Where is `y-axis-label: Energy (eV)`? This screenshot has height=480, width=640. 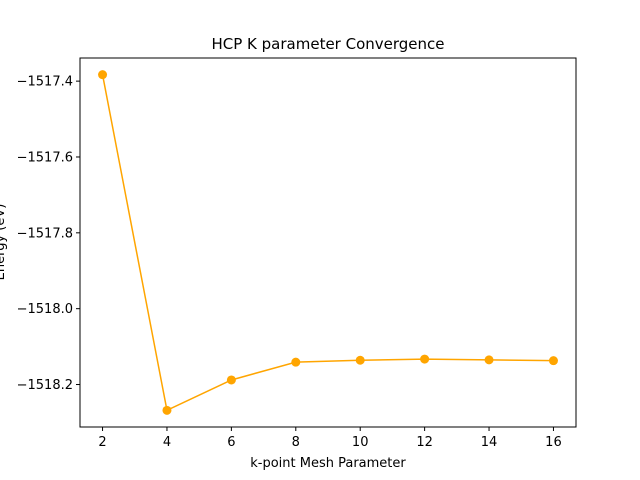
y-axis-label: Energy (eV) is located at coordinates (4, 242).